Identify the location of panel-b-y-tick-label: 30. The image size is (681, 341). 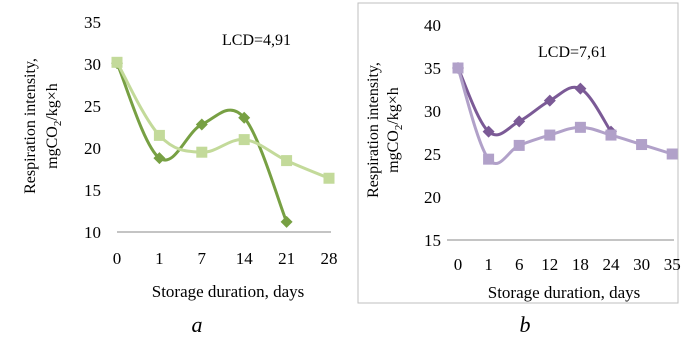
(432, 111).